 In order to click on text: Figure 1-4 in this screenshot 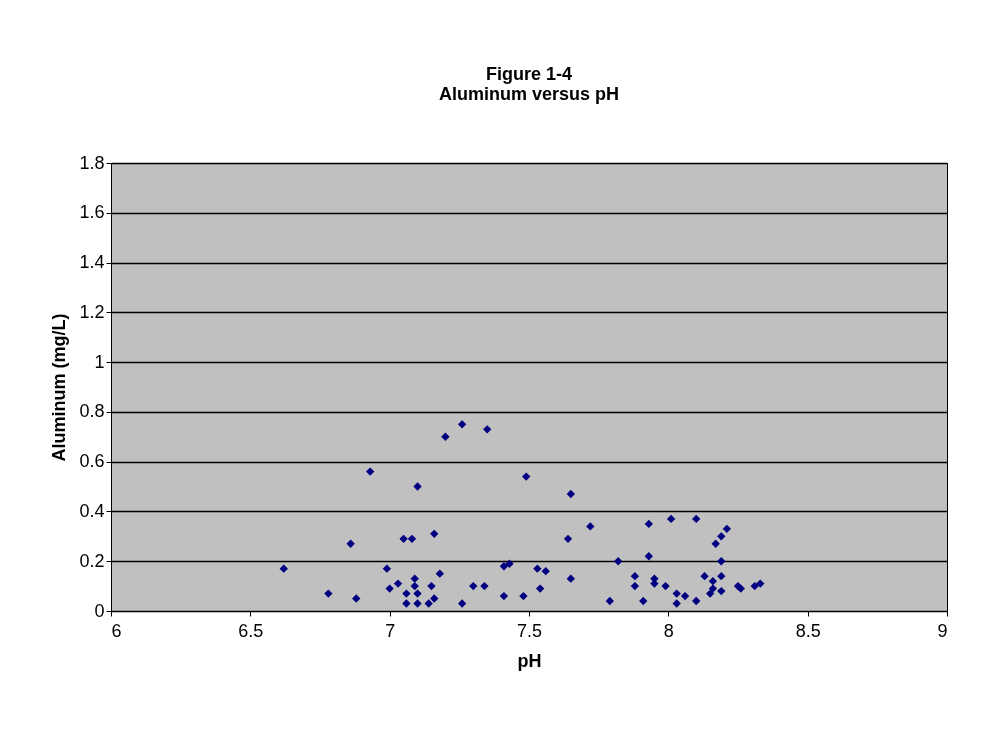, I will do `click(529, 74)`.